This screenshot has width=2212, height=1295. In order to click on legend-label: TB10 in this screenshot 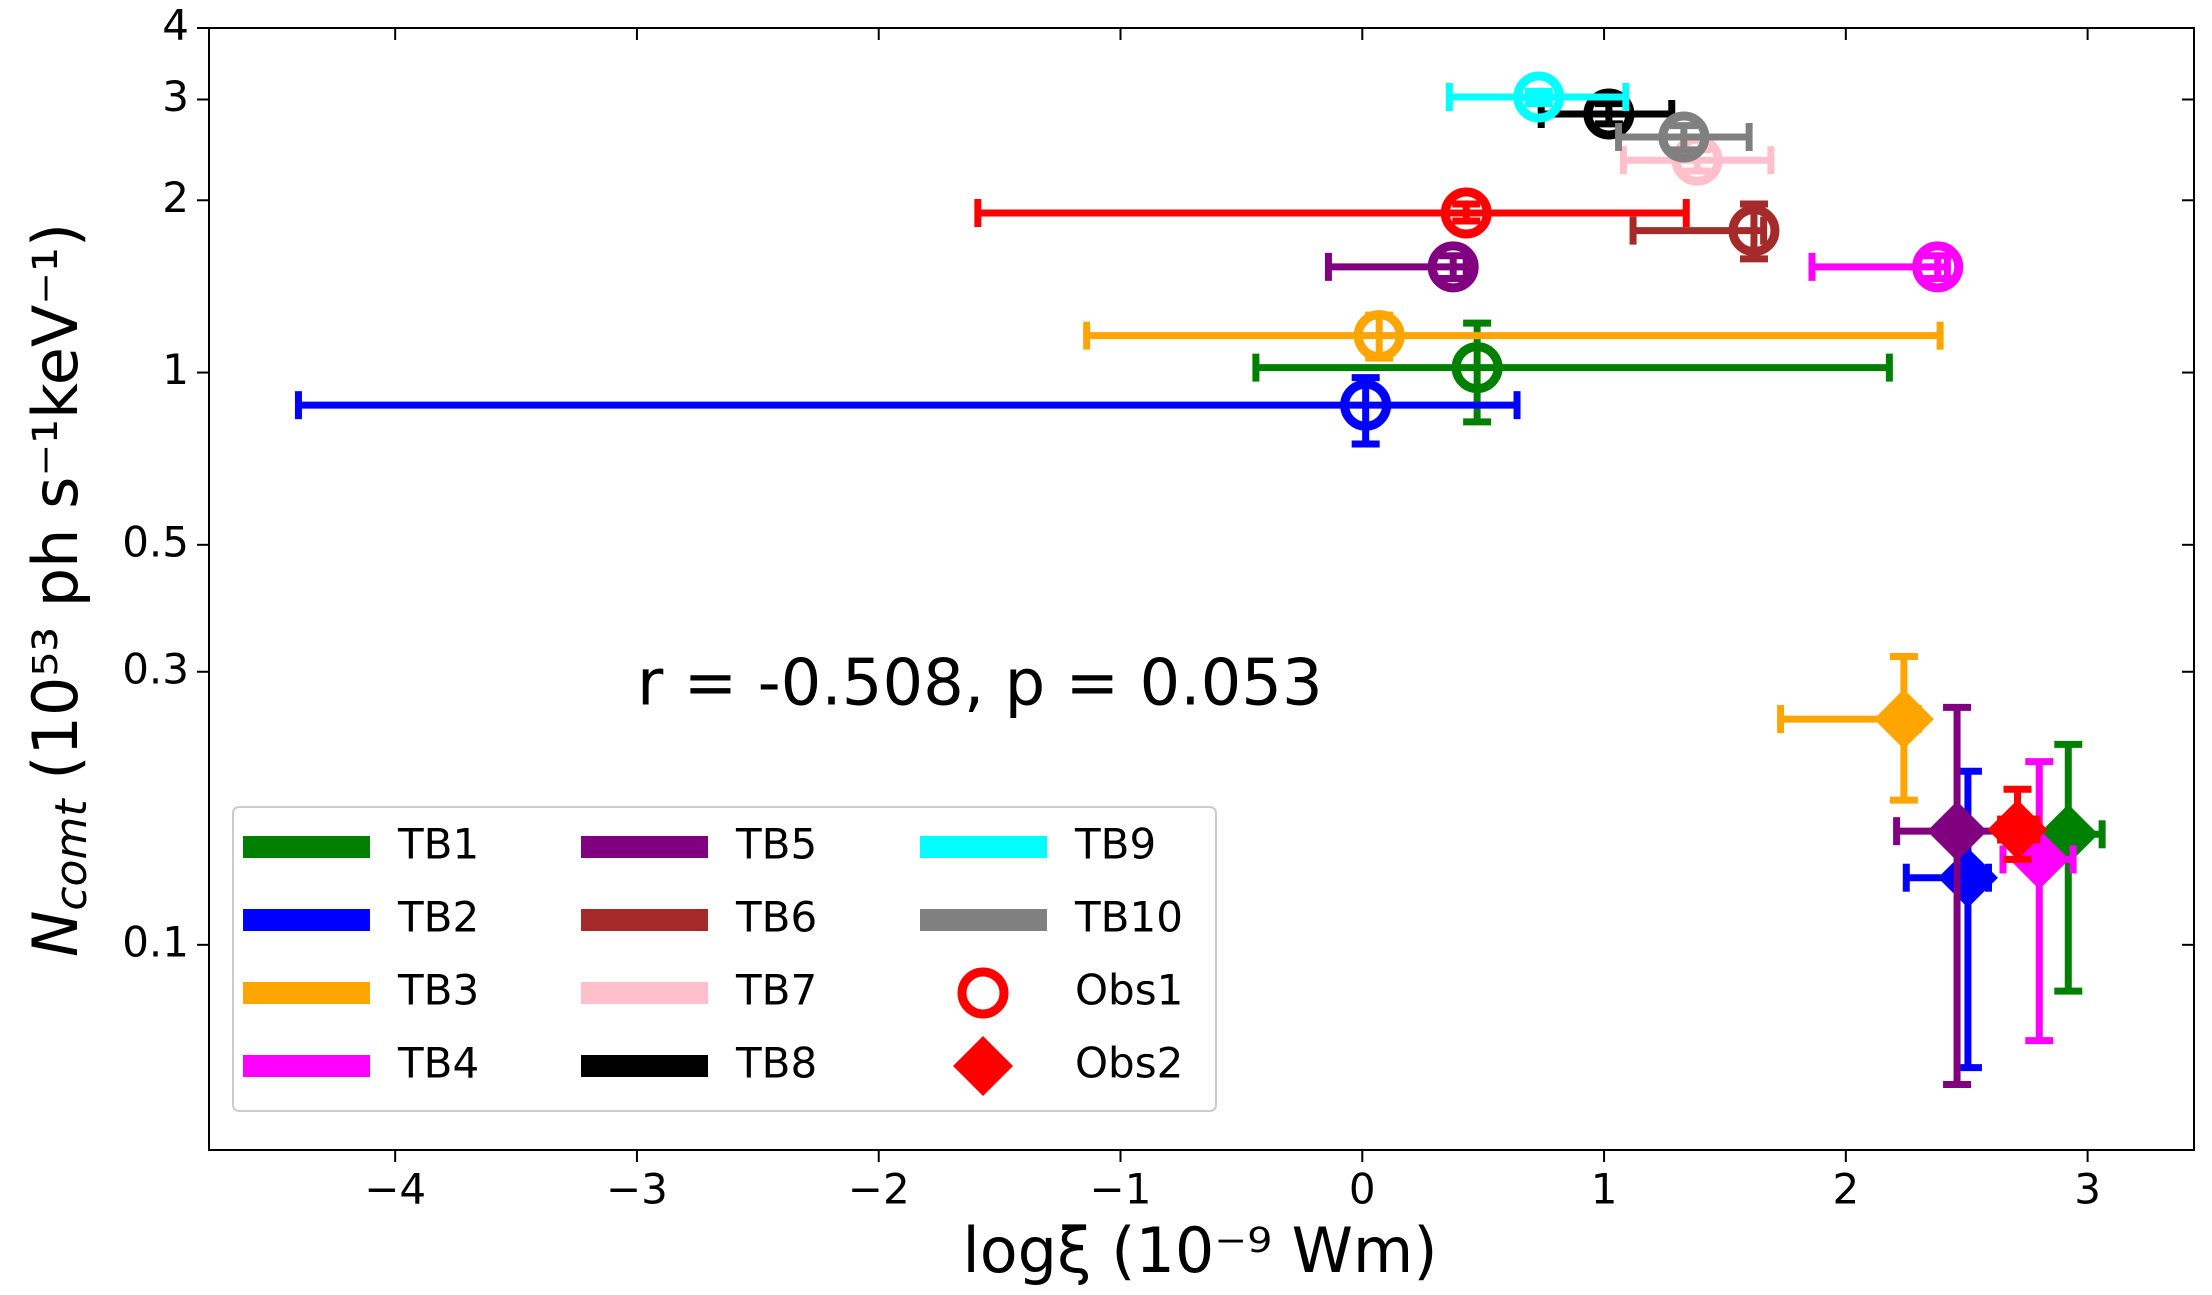, I will do `click(1128, 917)`.